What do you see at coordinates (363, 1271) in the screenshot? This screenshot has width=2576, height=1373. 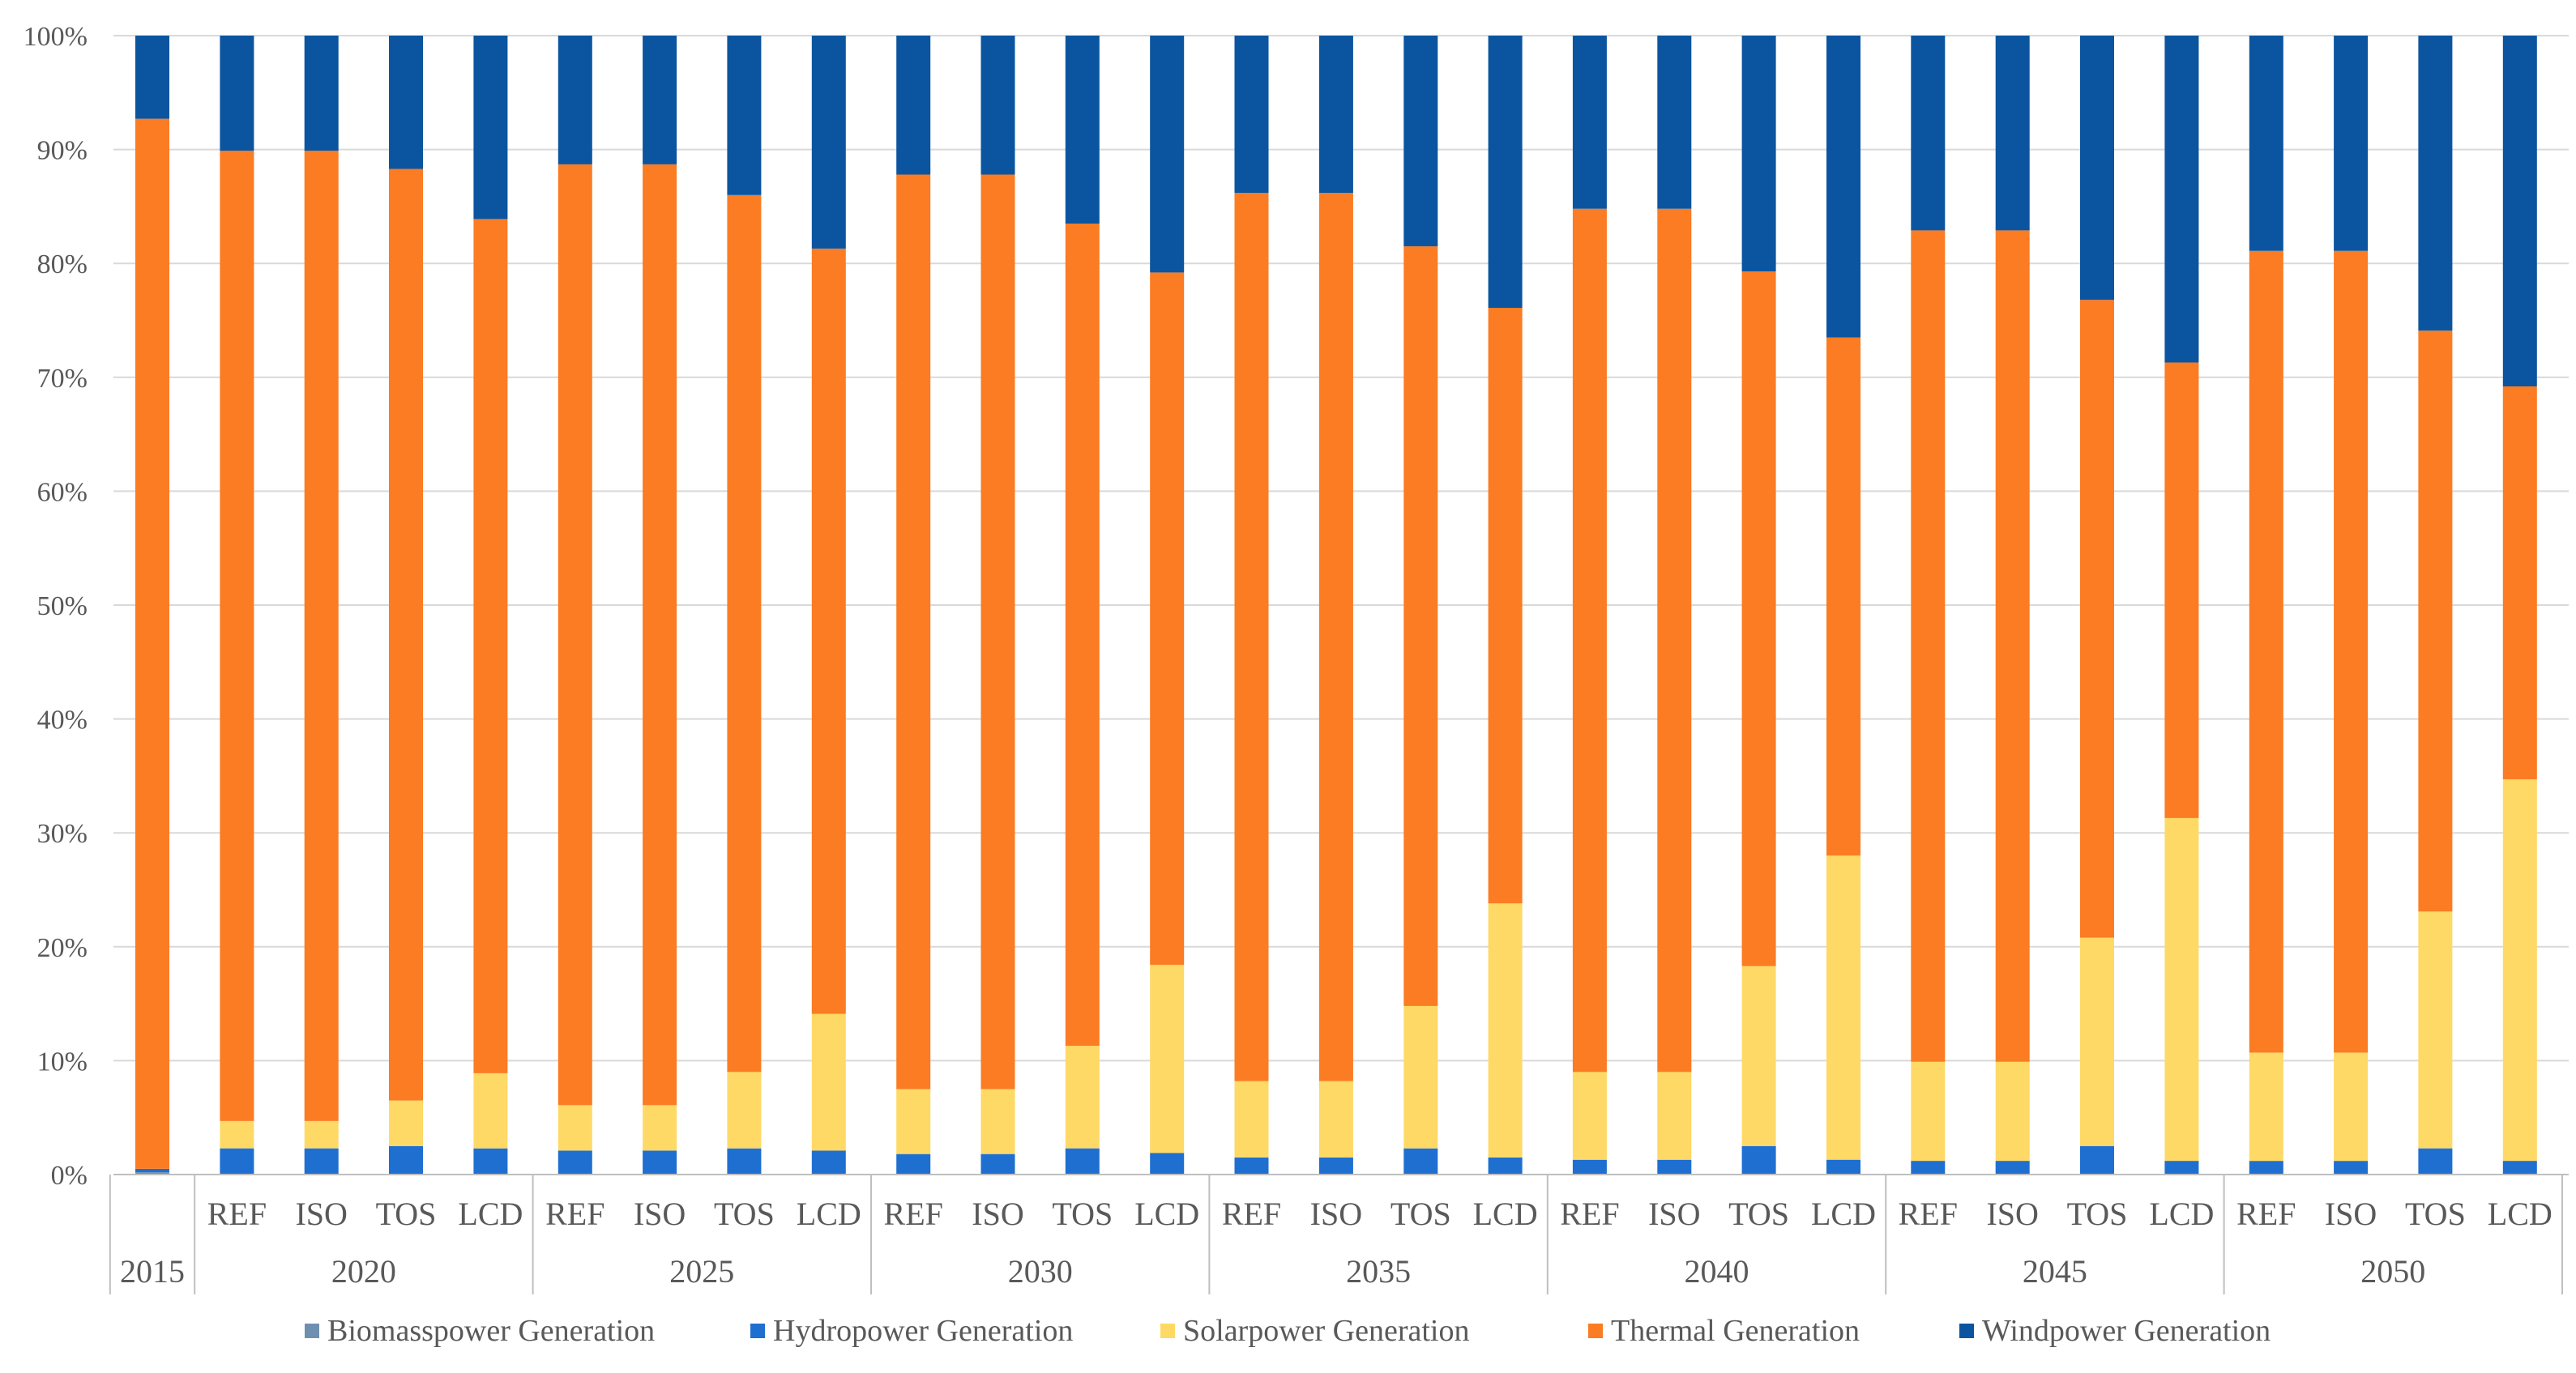 I see `year-label: 2020` at bounding box center [363, 1271].